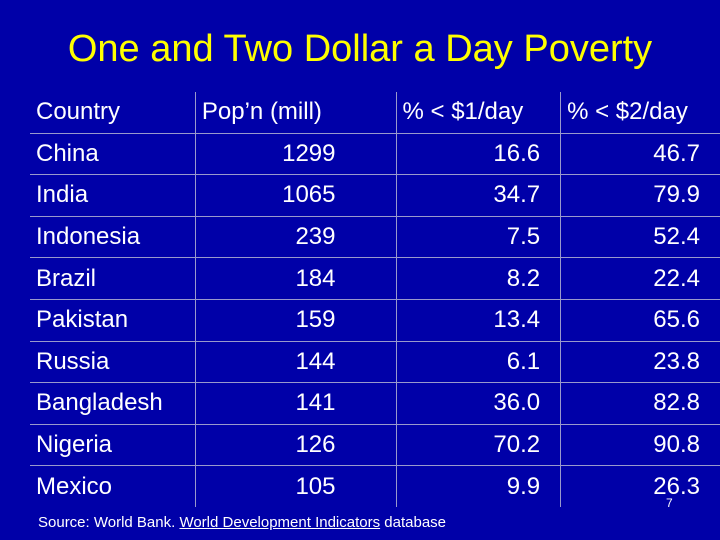  What do you see at coordinates (479, 278) in the screenshot?
I see `cell-pct-under-1: 8.2` at bounding box center [479, 278].